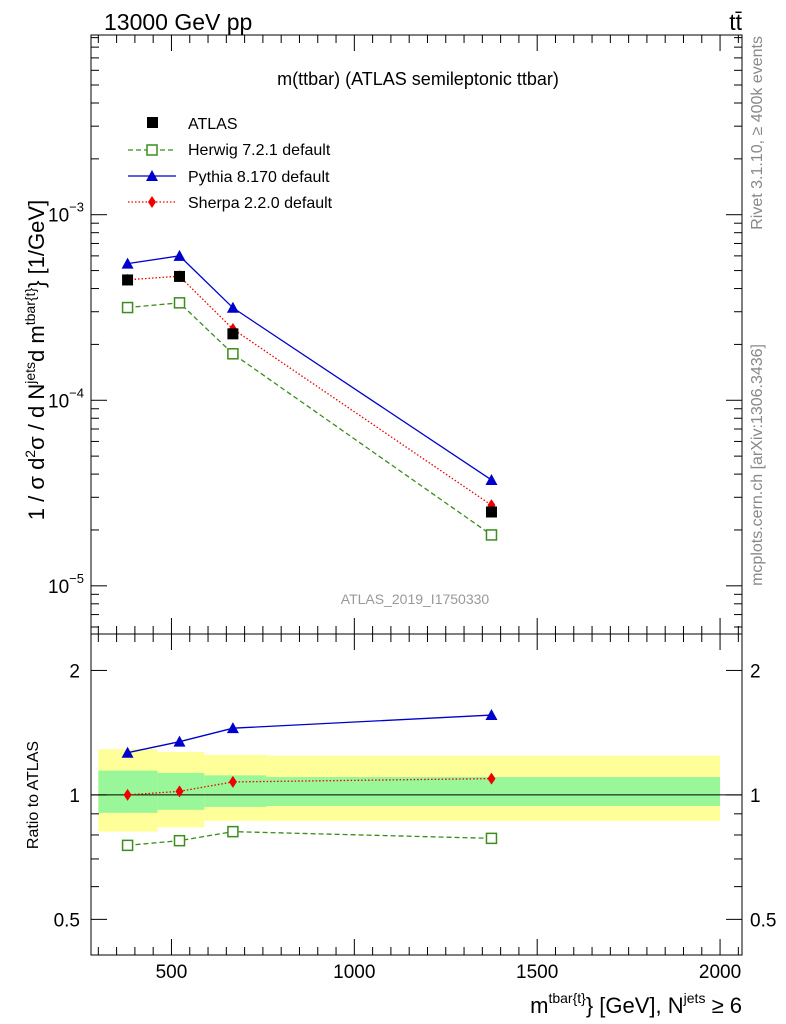 The image size is (786, 1024). Describe the element at coordinates (755, 671) in the screenshot. I see `ratio-ytick-label-right-2: 2` at that location.